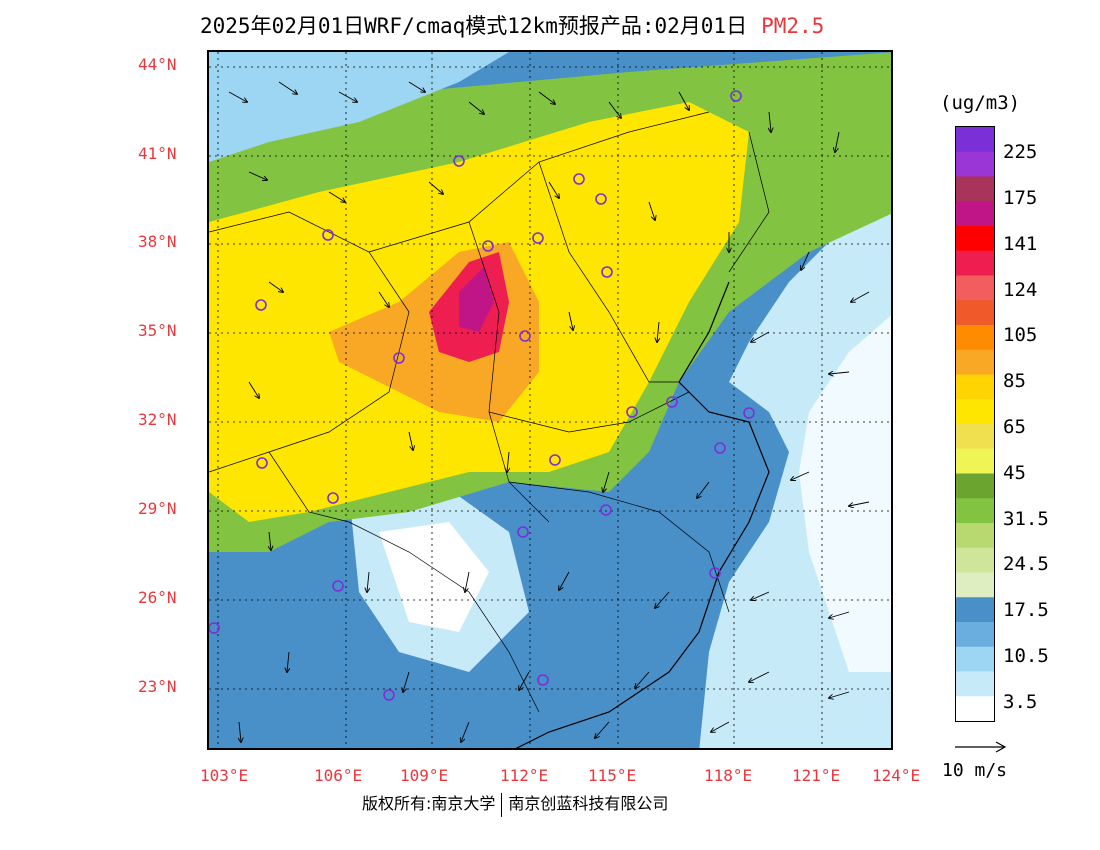 The height and width of the screenshot is (850, 1100). Describe the element at coordinates (975, 770) in the screenshot. I see `reference-vector-label: 10 m/s` at that location.